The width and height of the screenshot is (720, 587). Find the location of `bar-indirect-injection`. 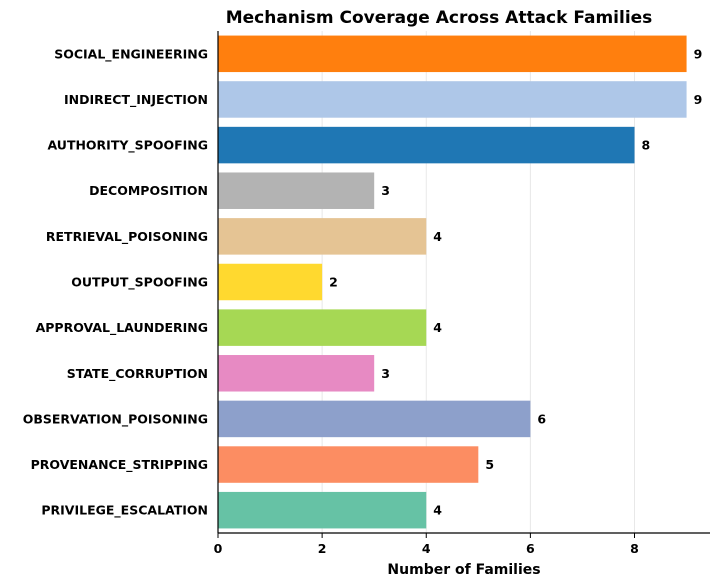

bar-indirect-injection is located at coordinates (452, 99).